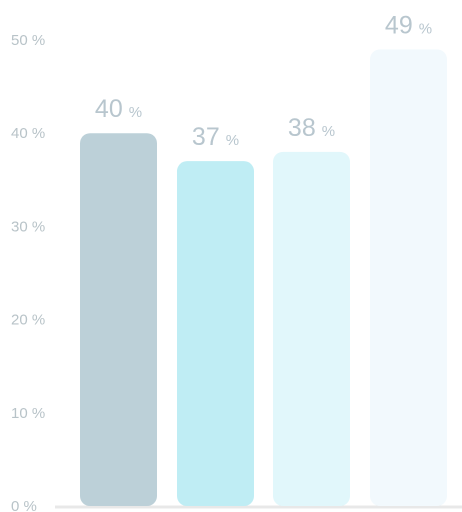  What do you see at coordinates (28, 413) in the screenshot?
I see `y-tick-label: 10 %` at bounding box center [28, 413].